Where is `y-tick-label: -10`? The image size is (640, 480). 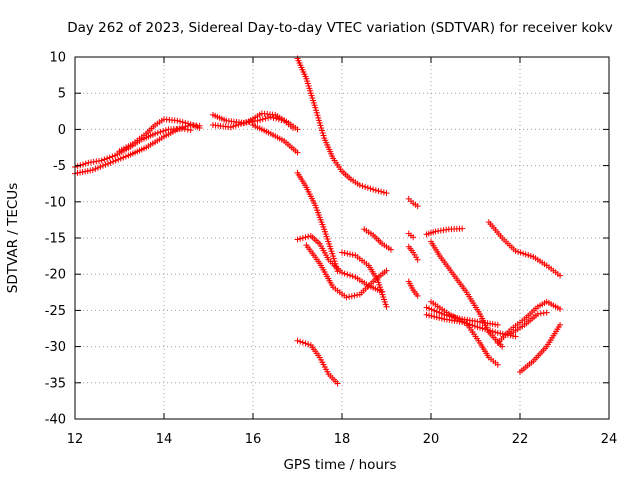 y-tick-label: -10 is located at coordinates (55, 202).